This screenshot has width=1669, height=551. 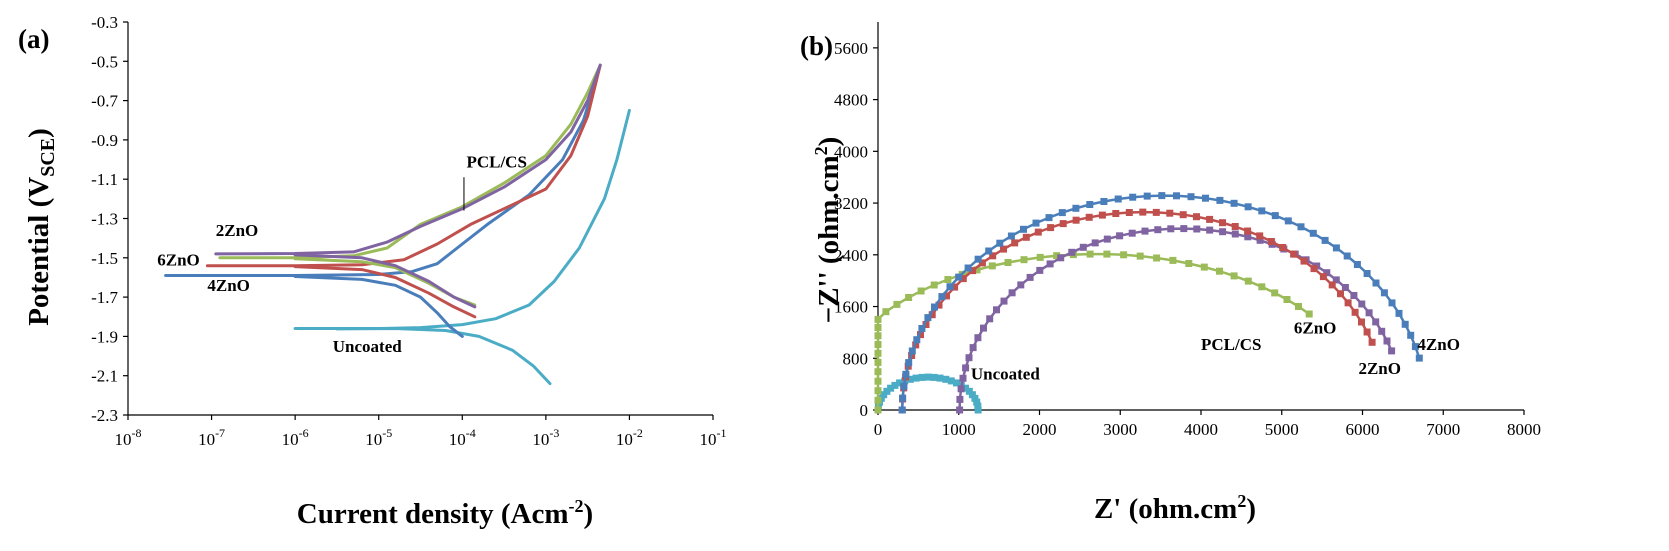 I want to click on panel-b-y-tick-label: 5600, so click(x=851, y=48).